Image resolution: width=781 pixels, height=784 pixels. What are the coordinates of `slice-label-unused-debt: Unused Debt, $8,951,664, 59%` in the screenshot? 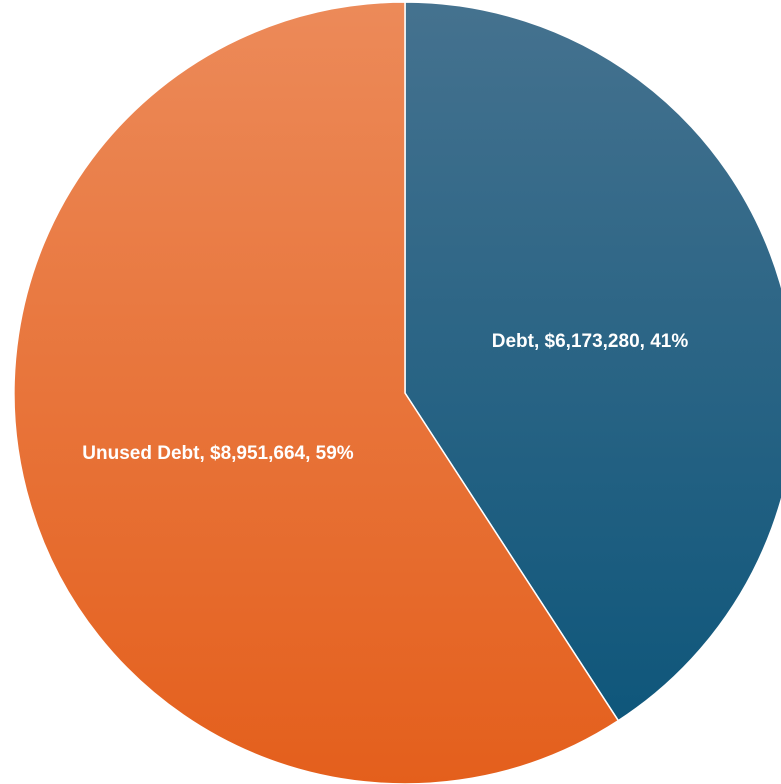 It's located at (218, 453).